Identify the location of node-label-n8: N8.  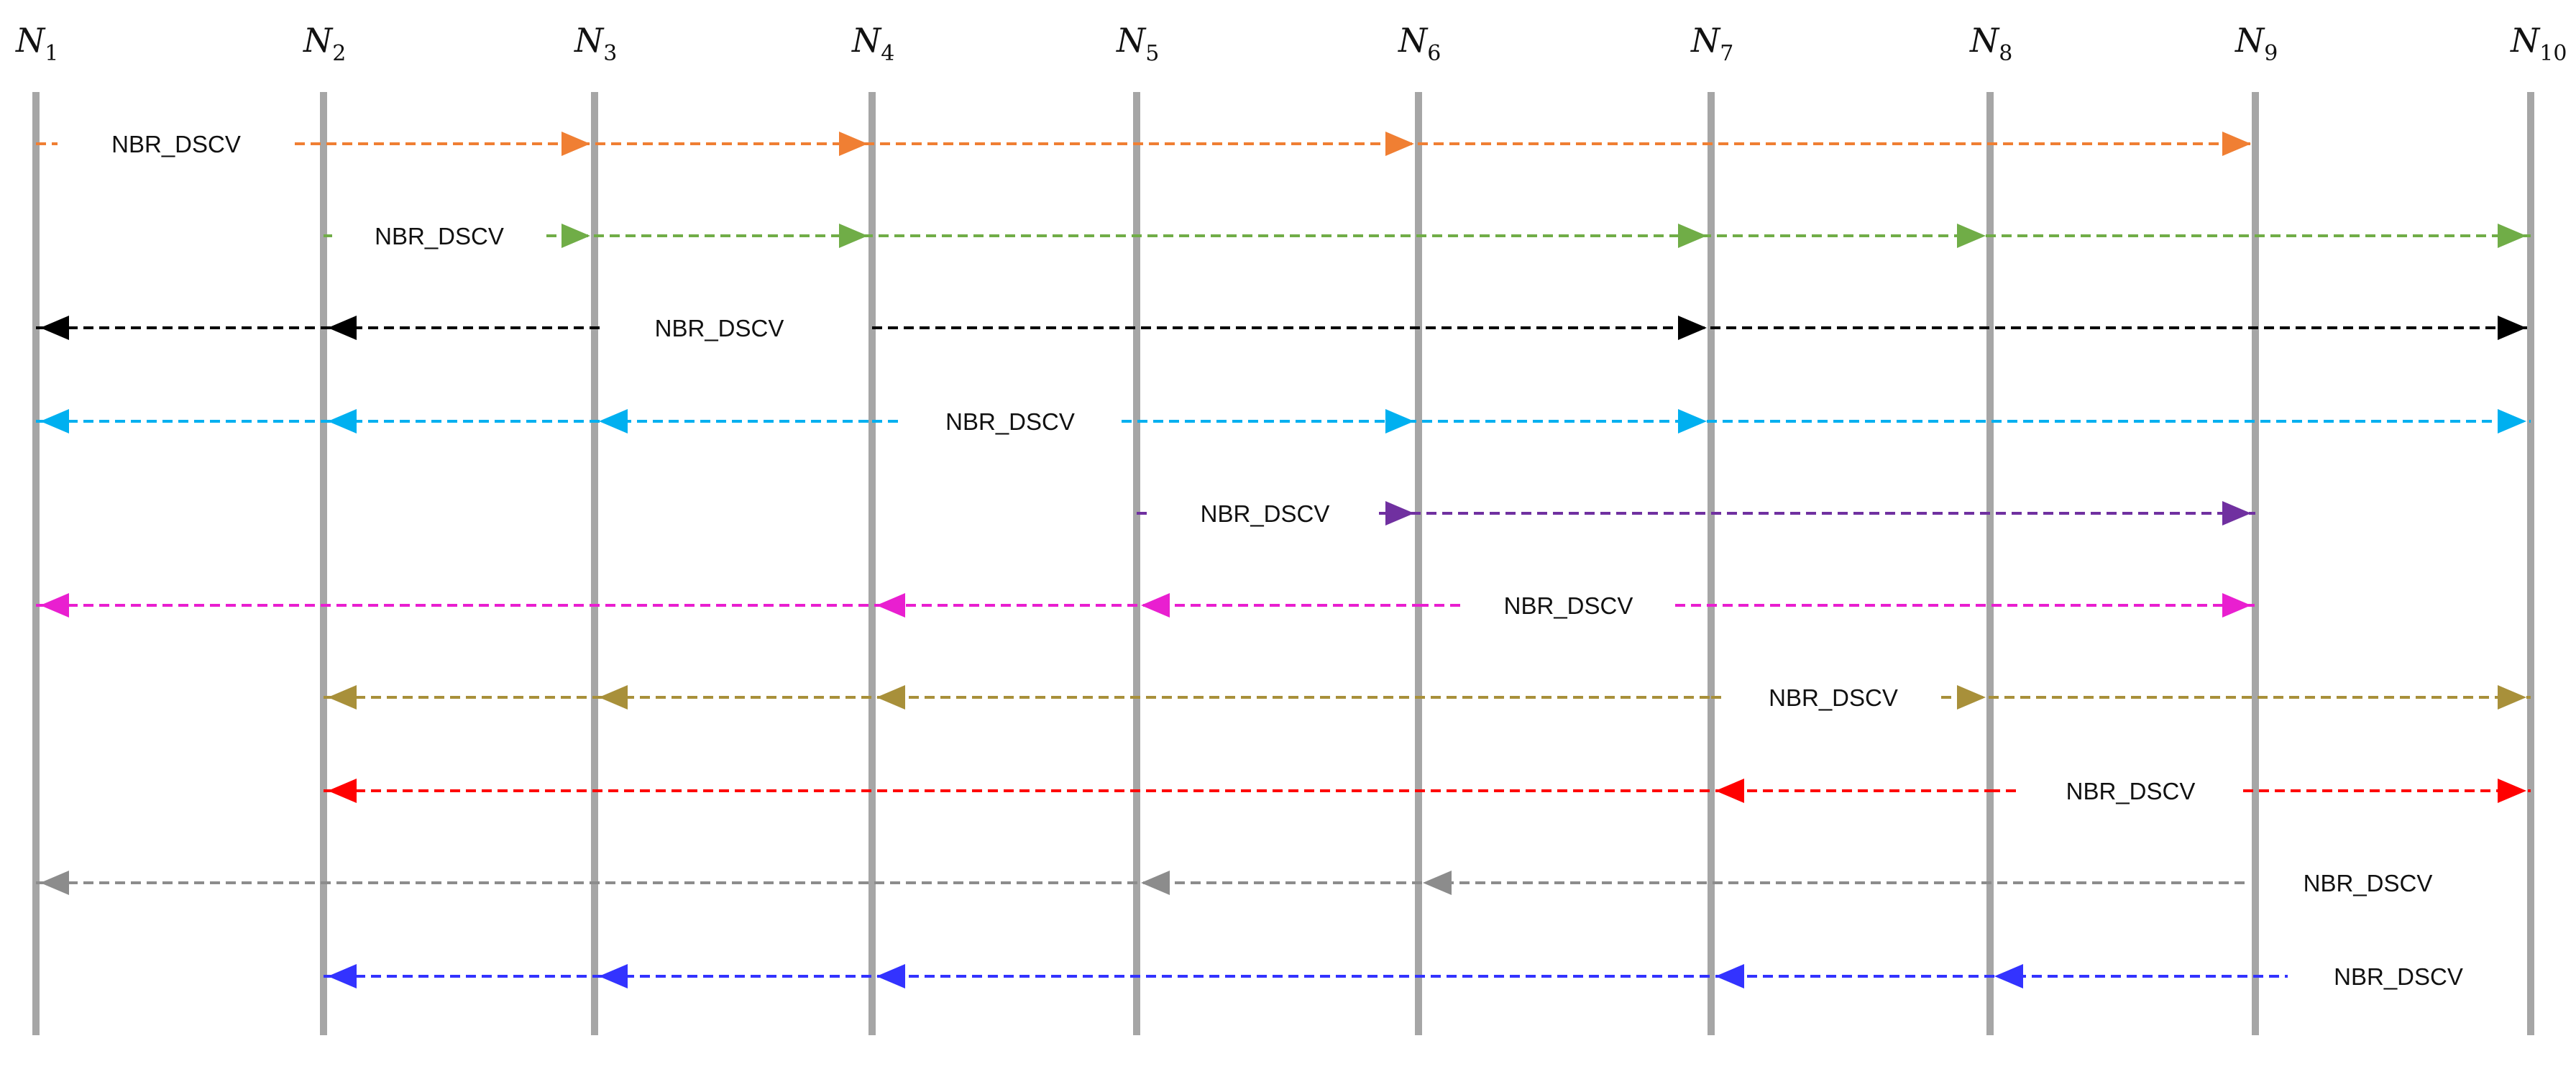
(1991, 43).